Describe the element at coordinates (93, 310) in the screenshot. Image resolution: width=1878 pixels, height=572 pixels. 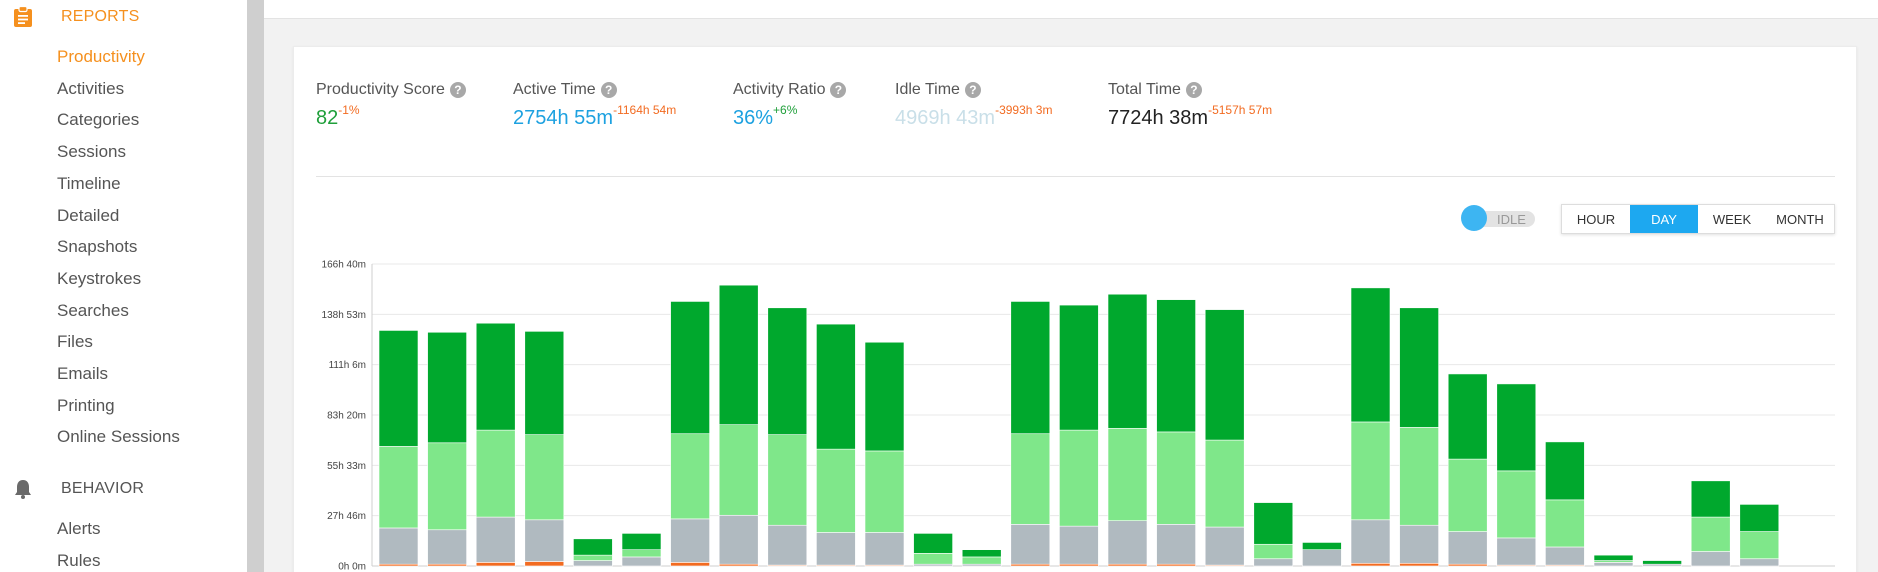
I see `sidebar-item-searches: Searches` at that location.